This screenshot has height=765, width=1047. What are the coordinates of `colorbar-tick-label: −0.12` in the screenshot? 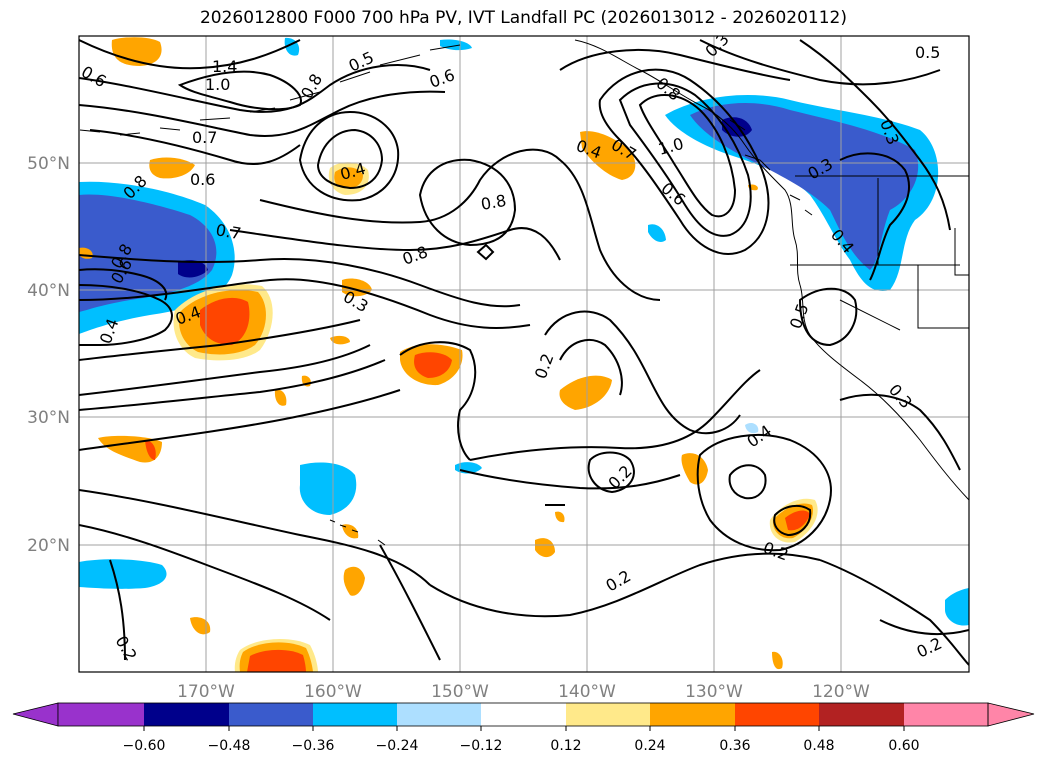 It's located at (481, 746).